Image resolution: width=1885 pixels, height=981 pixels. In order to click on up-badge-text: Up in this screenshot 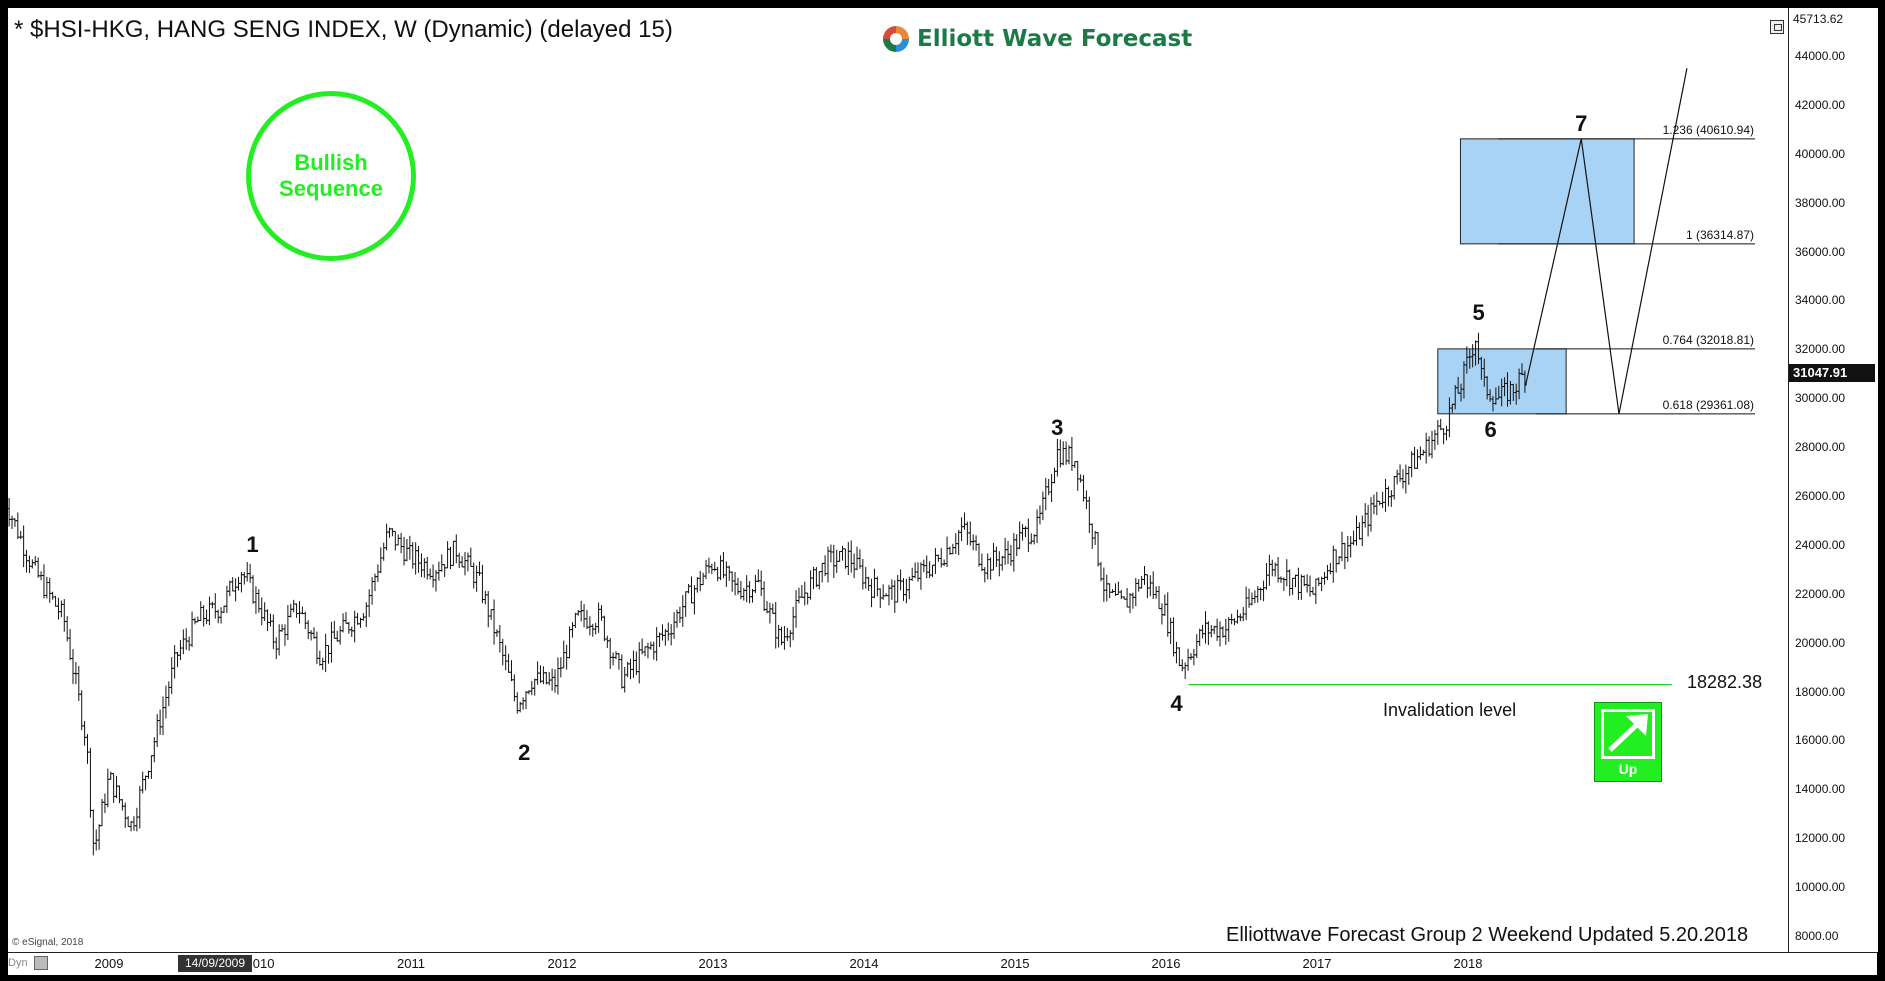, I will do `click(1628, 769)`.